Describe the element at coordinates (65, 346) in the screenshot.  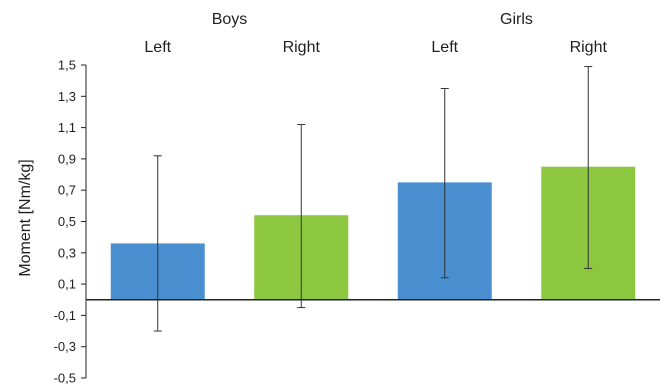
I see `y-tick-label: -0,3` at that location.